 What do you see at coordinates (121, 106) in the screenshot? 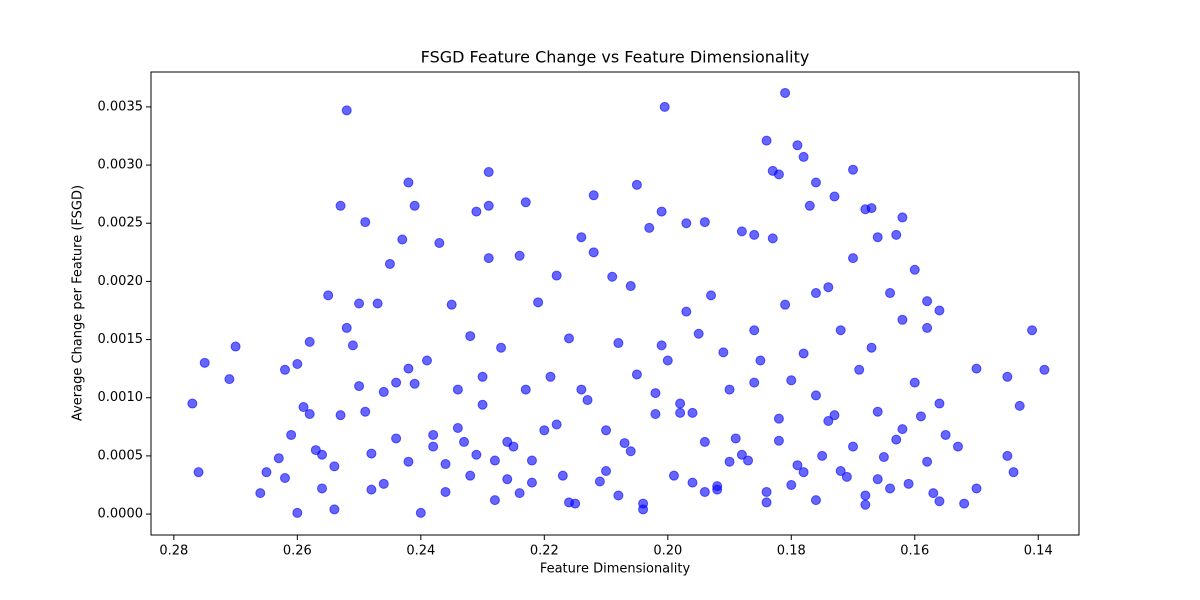
I see `y-tick-label: 0.0035` at bounding box center [121, 106].